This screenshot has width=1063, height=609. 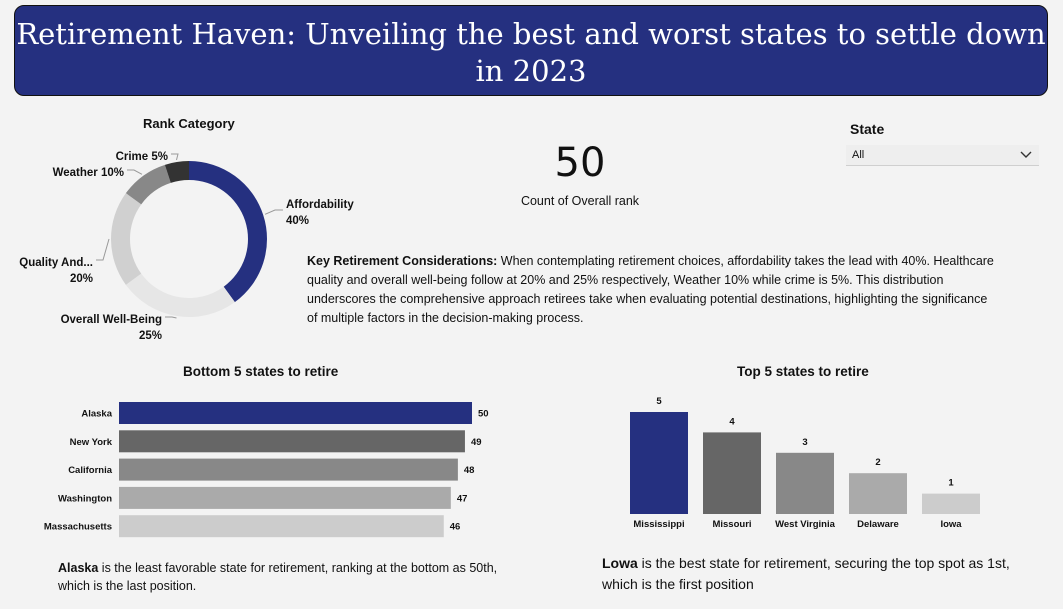 What do you see at coordinates (126, 239) in the screenshot?
I see `donut-slice-quality-and` at bounding box center [126, 239].